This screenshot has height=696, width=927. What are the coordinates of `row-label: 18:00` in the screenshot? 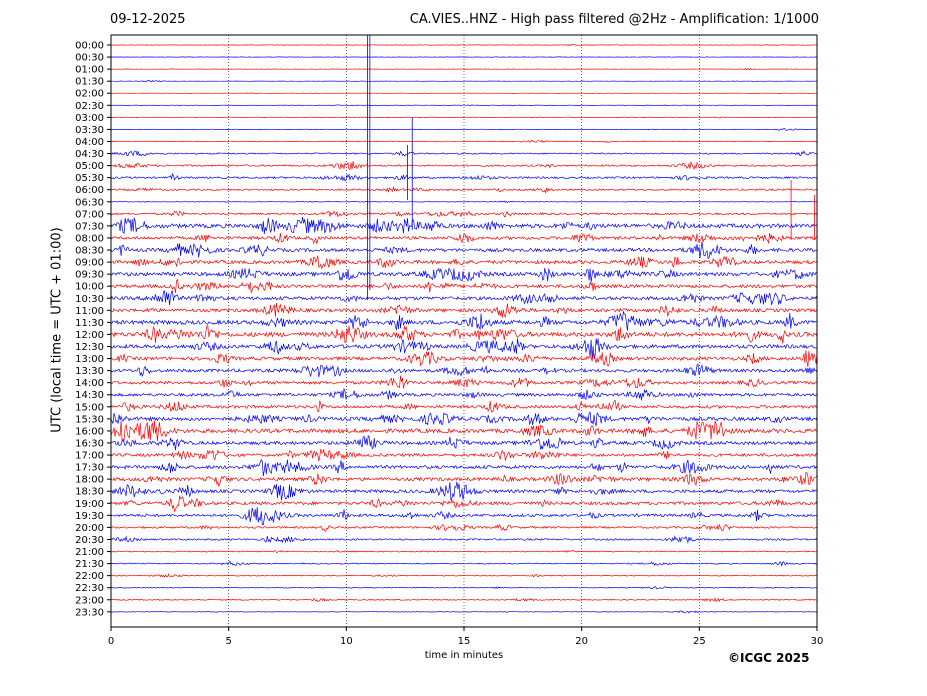 It's located at (89, 480).